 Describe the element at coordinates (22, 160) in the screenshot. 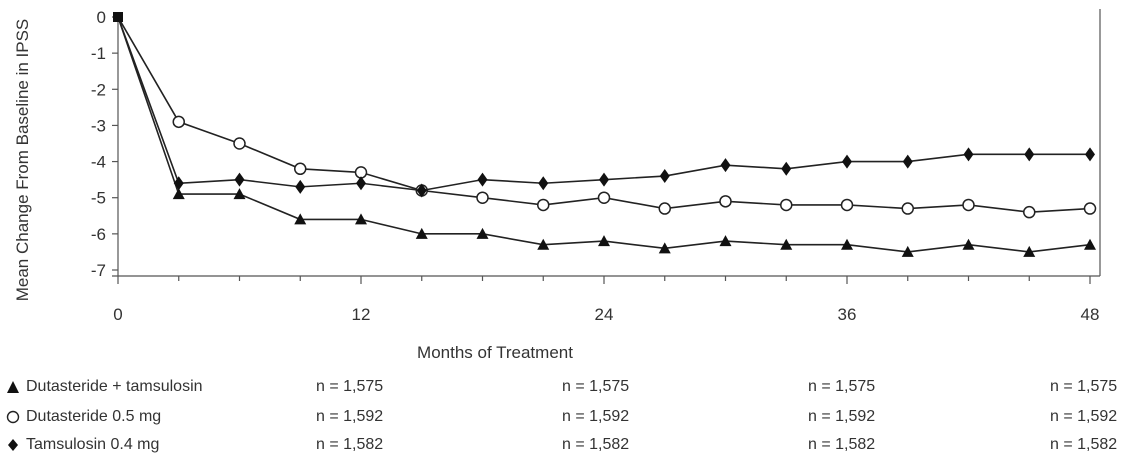

I see `y-axis-title: Mean Change From Baseline in IPSS` at that location.